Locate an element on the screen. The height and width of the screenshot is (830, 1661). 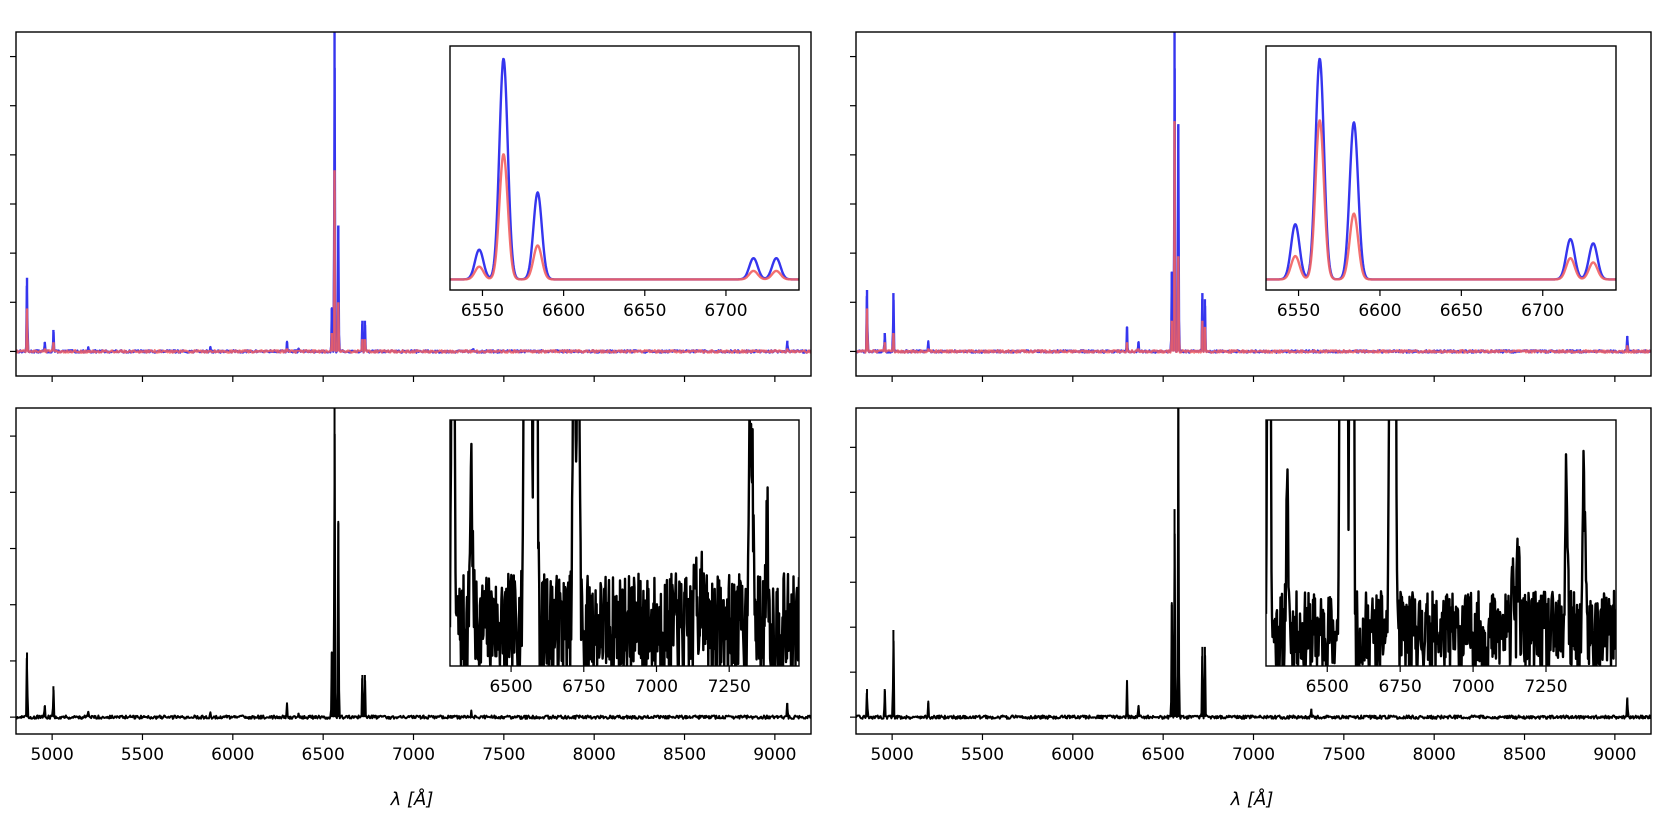
inset-bottom-right: 6500 6750 7000 7250 is located at coordinates (1441, 558).